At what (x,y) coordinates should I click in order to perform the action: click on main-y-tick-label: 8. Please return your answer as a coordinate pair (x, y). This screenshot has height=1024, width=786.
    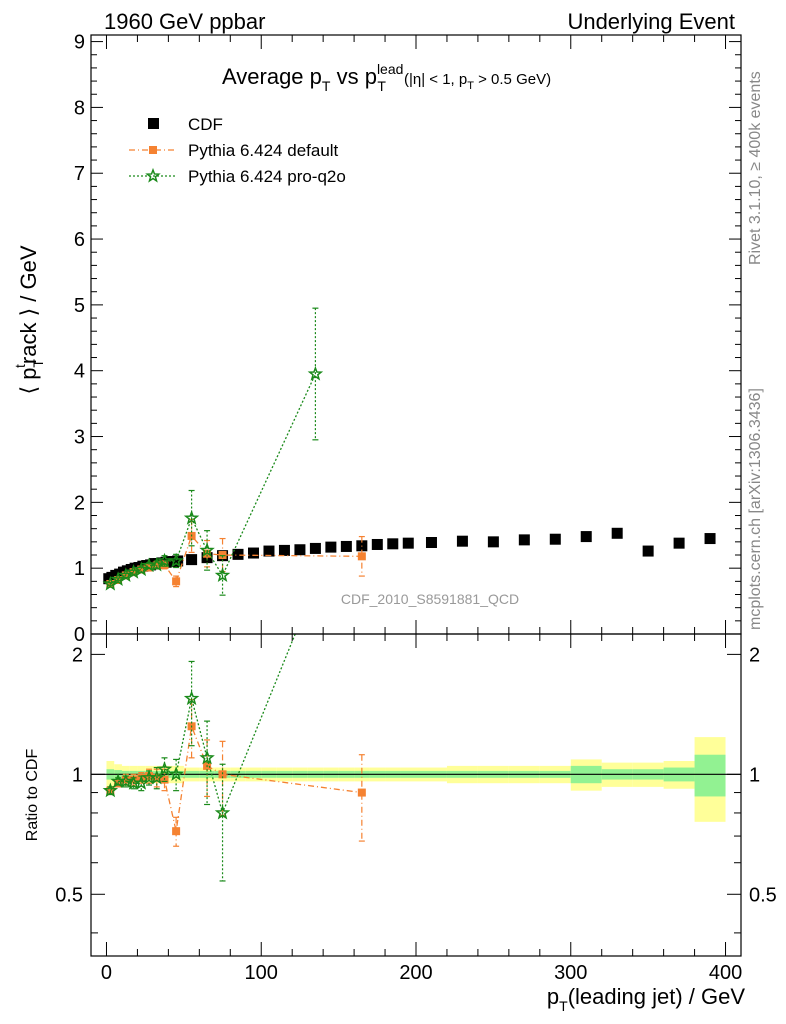
    Looking at the image, I should click on (79, 108).